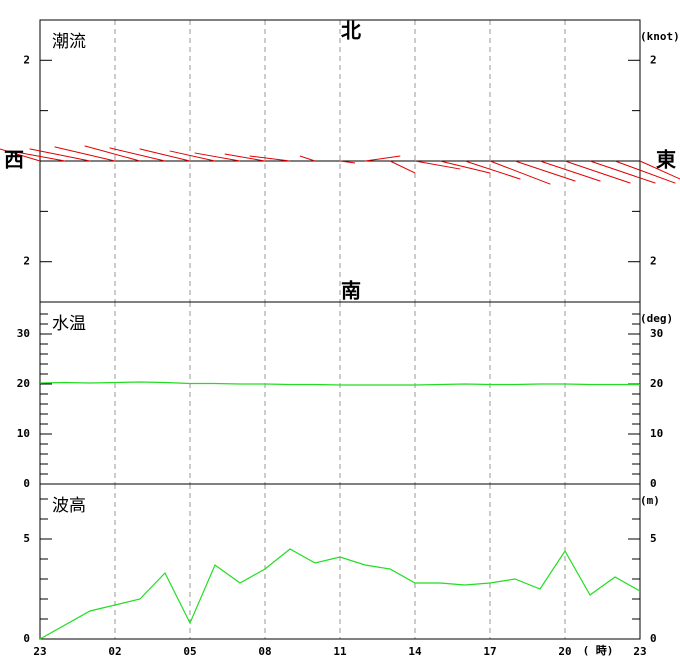  Describe the element at coordinates (23, 333) in the screenshot. I see `y-tick-label: 30` at that location.